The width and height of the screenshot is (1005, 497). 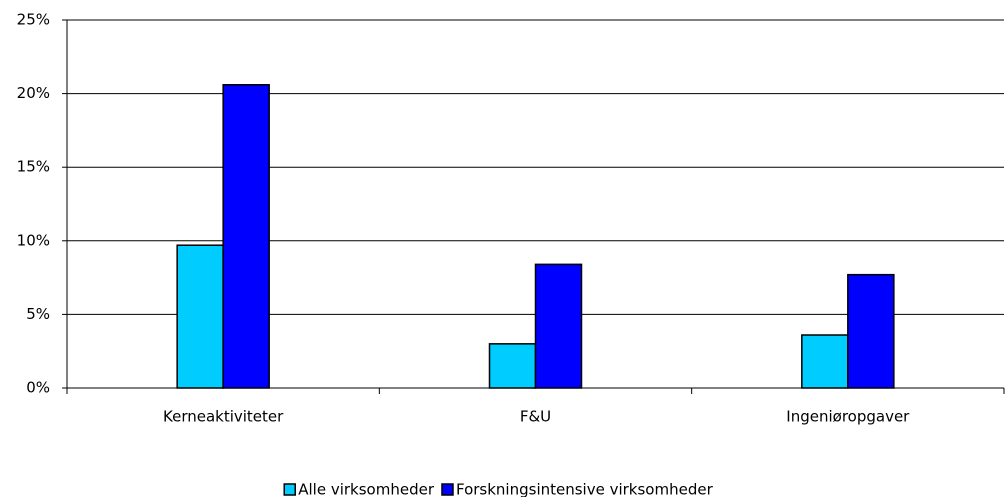 What do you see at coordinates (585, 489) in the screenshot?
I see `legend-label: Forskningsintensive virksomheder` at bounding box center [585, 489].